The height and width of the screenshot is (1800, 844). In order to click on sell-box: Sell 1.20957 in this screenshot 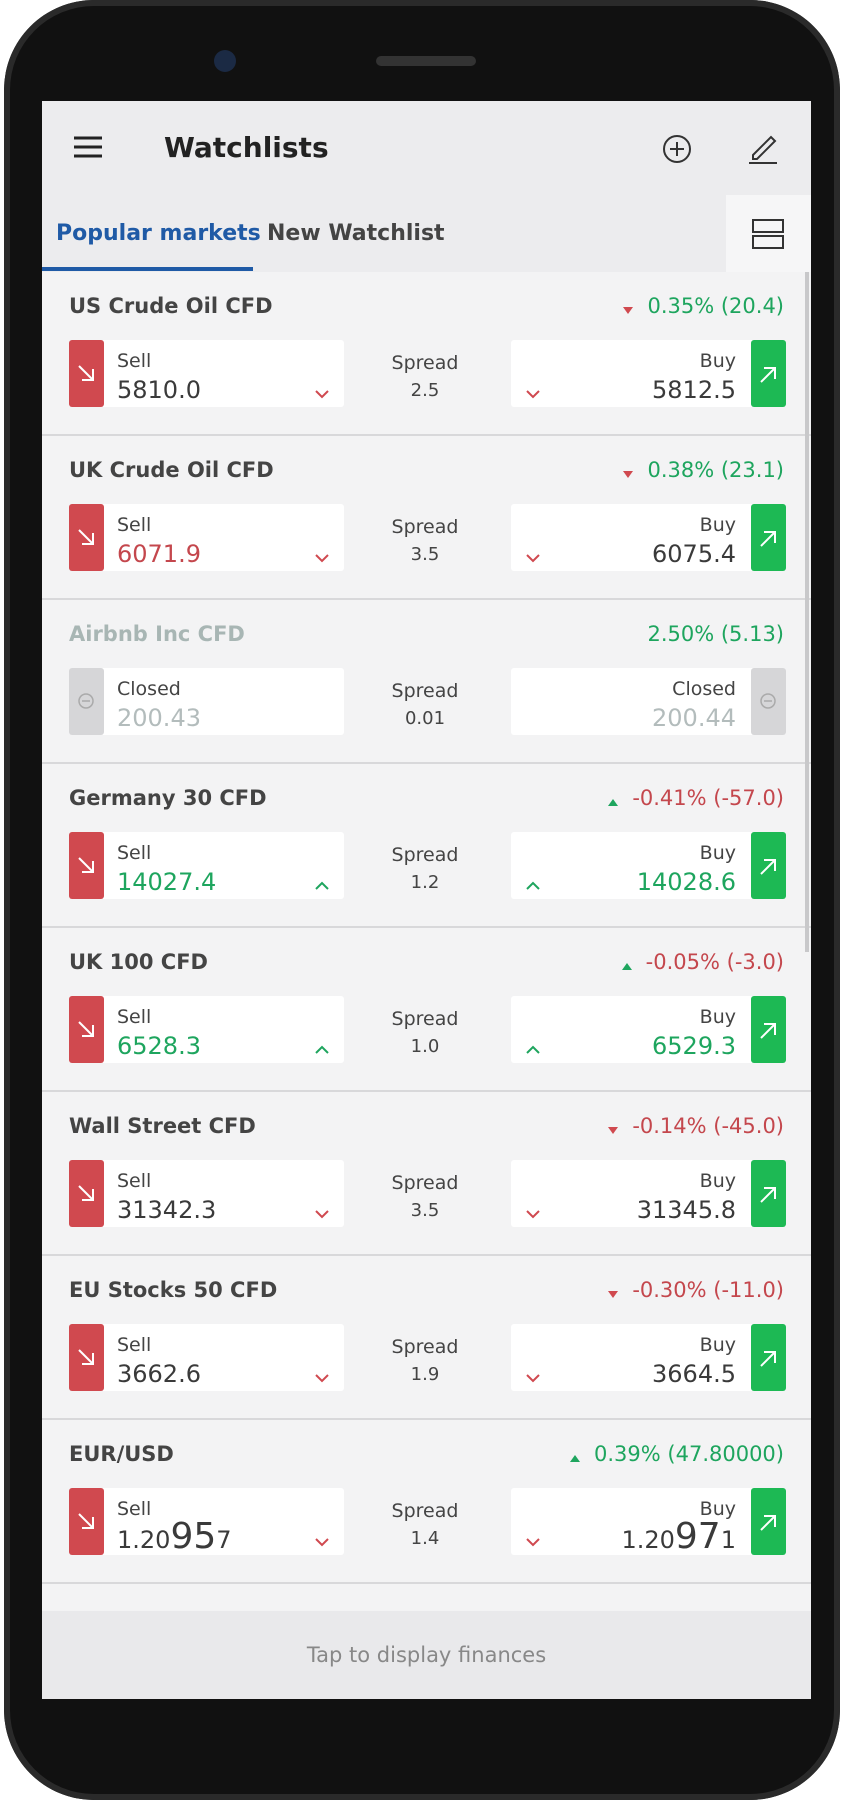, I will do `click(206, 1522)`.